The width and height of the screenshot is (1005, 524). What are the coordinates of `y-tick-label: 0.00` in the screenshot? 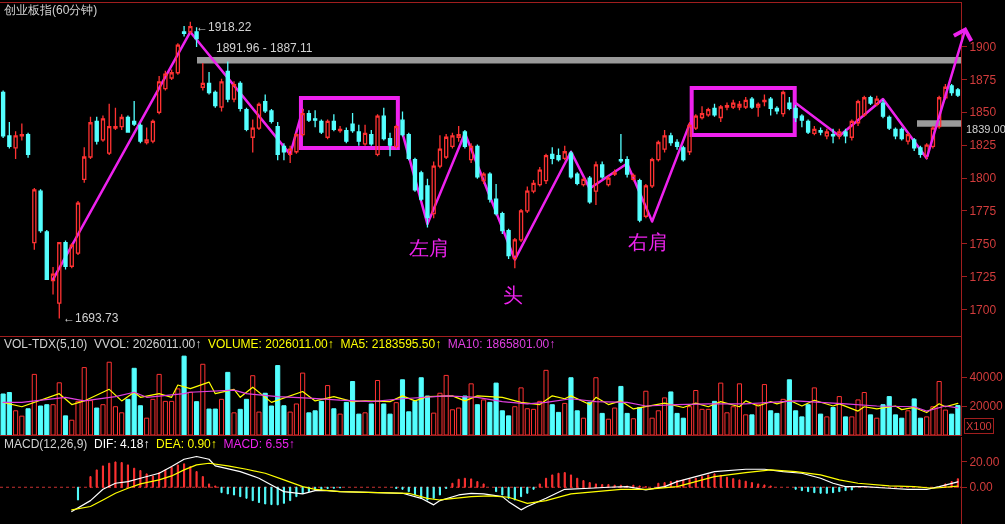 It's located at (981, 487).